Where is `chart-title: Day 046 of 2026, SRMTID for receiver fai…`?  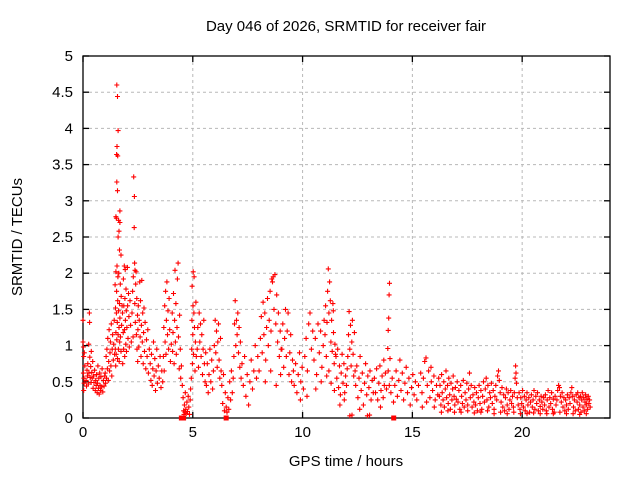 chart-title: Day 046 of 2026, SRMTID for receiver fai… is located at coordinates (346, 26).